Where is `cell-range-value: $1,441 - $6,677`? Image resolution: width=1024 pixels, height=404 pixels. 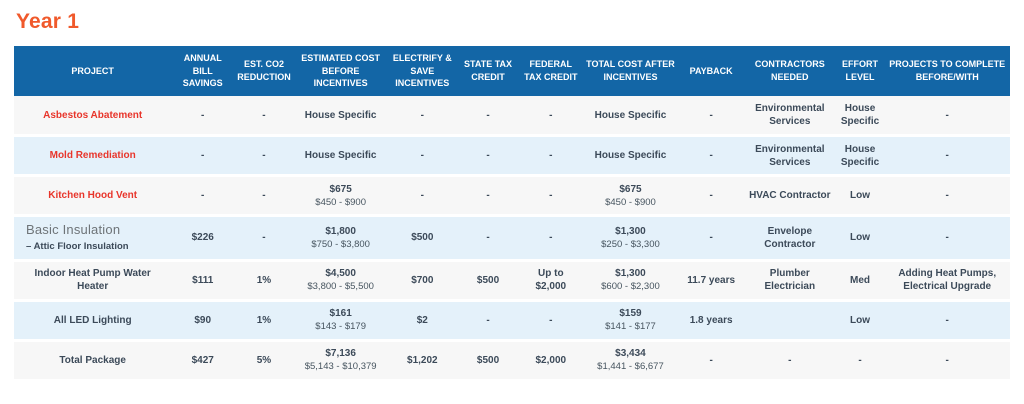
cell-range-value: $1,441 - $6,677 is located at coordinates (630, 366).